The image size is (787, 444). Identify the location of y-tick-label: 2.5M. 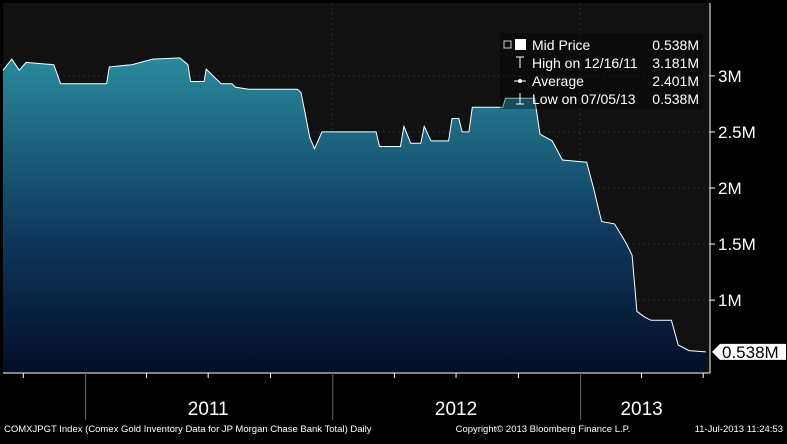
(737, 132).